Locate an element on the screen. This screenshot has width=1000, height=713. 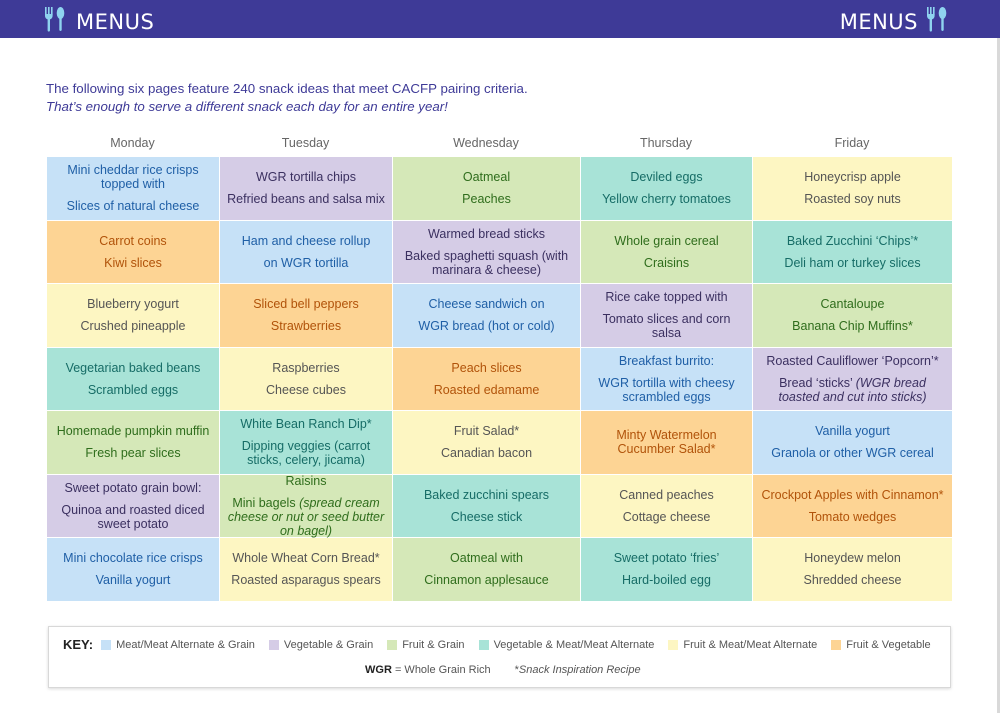
star-definition: Snack Inspiration Recipe is located at coordinates (579, 670).